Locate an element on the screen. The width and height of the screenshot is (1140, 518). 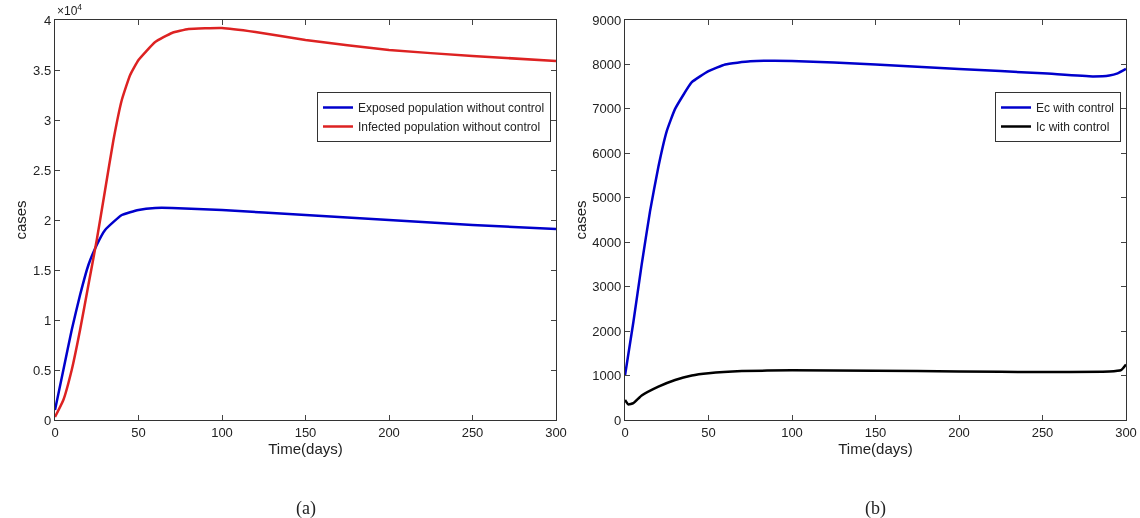
legend-label: Ic with control is located at coordinates (1072, 127).